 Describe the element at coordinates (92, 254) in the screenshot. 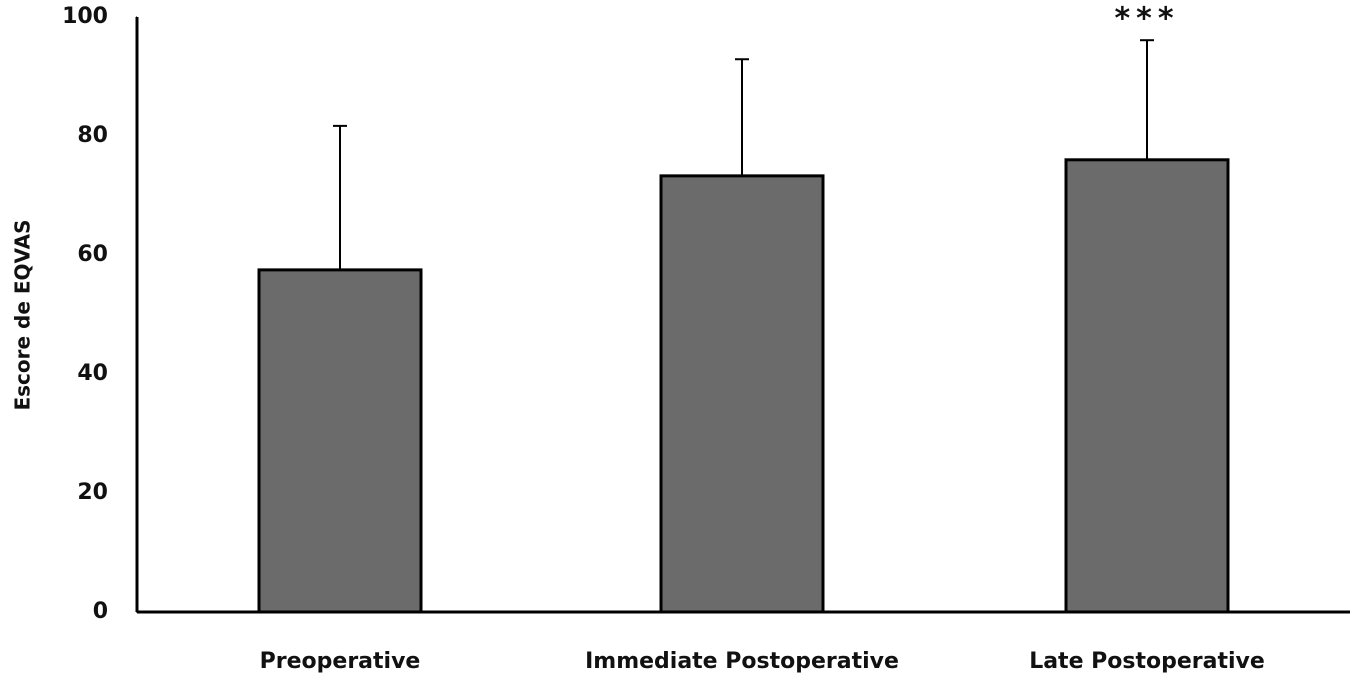

I see `y-tick-label: 60` at that location.